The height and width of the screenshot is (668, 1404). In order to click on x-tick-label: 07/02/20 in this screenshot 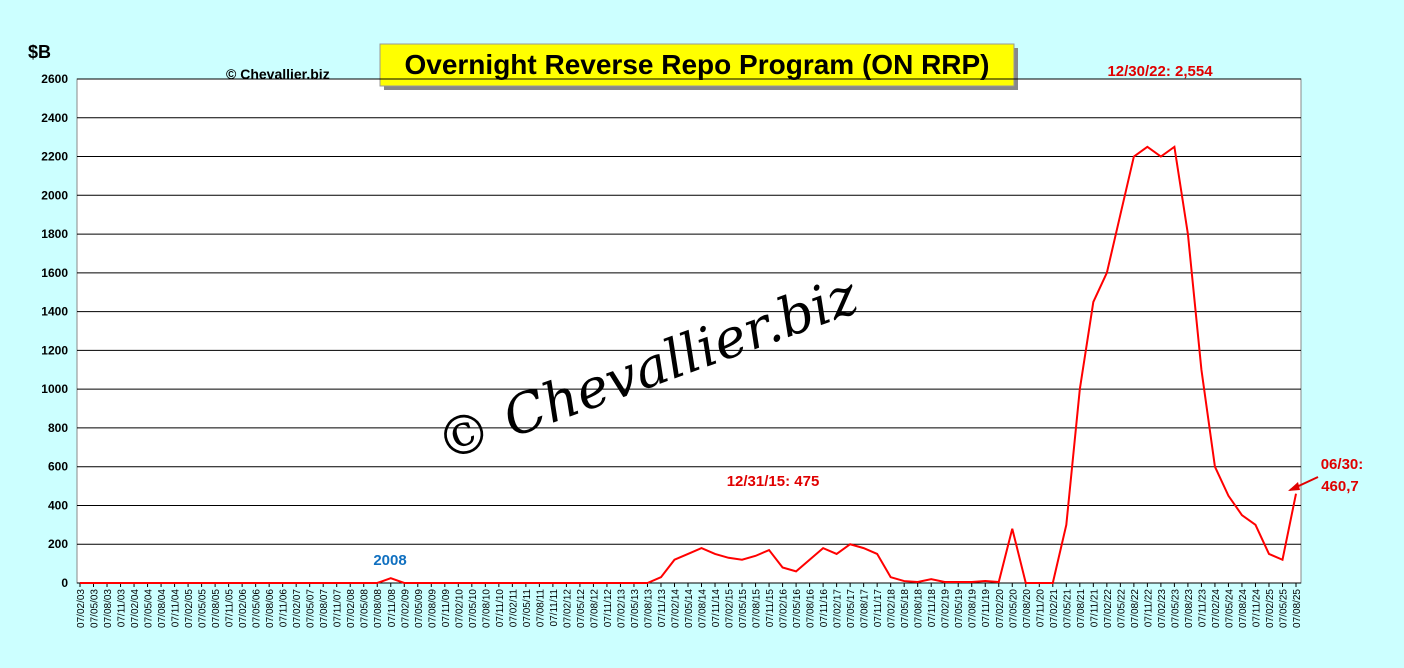, I will do `click(1000, 608)`.